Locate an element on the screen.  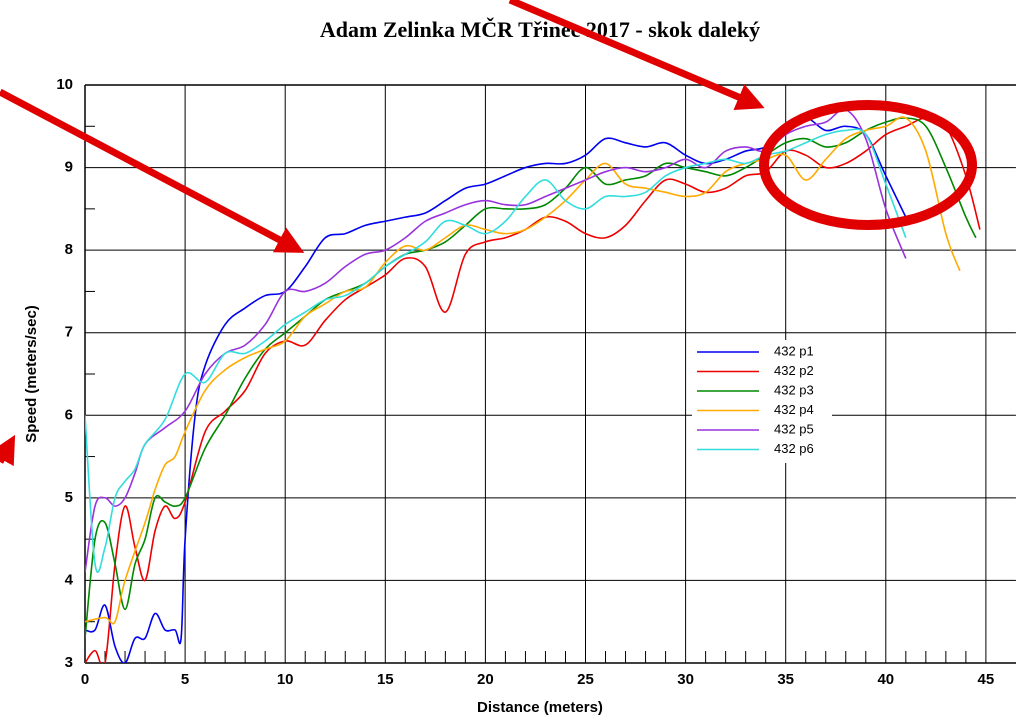
y-tick-label: 8 is located at coordinates (69, 249).